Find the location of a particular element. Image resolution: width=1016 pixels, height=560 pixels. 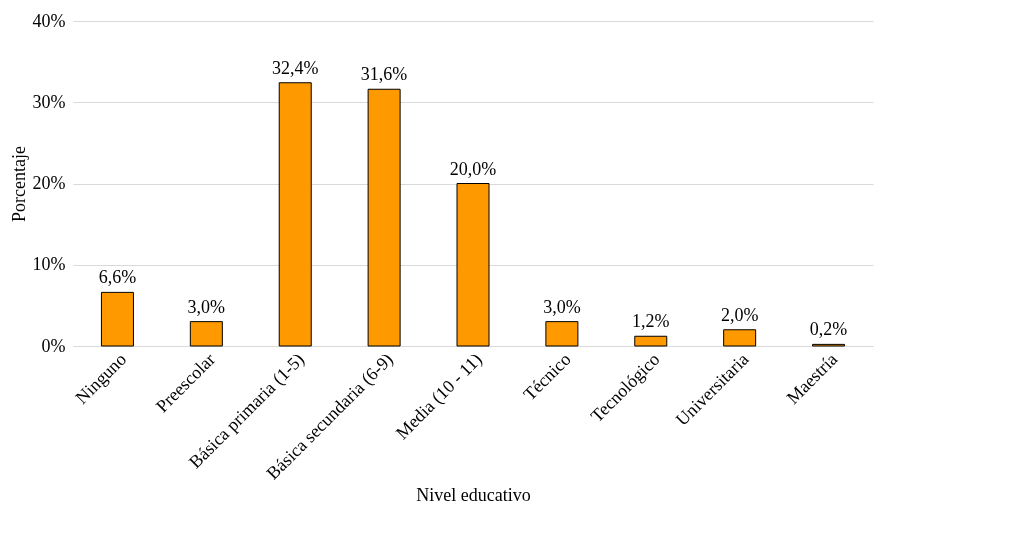

y-tick-label: 20% is located at coordinates (49, 183).